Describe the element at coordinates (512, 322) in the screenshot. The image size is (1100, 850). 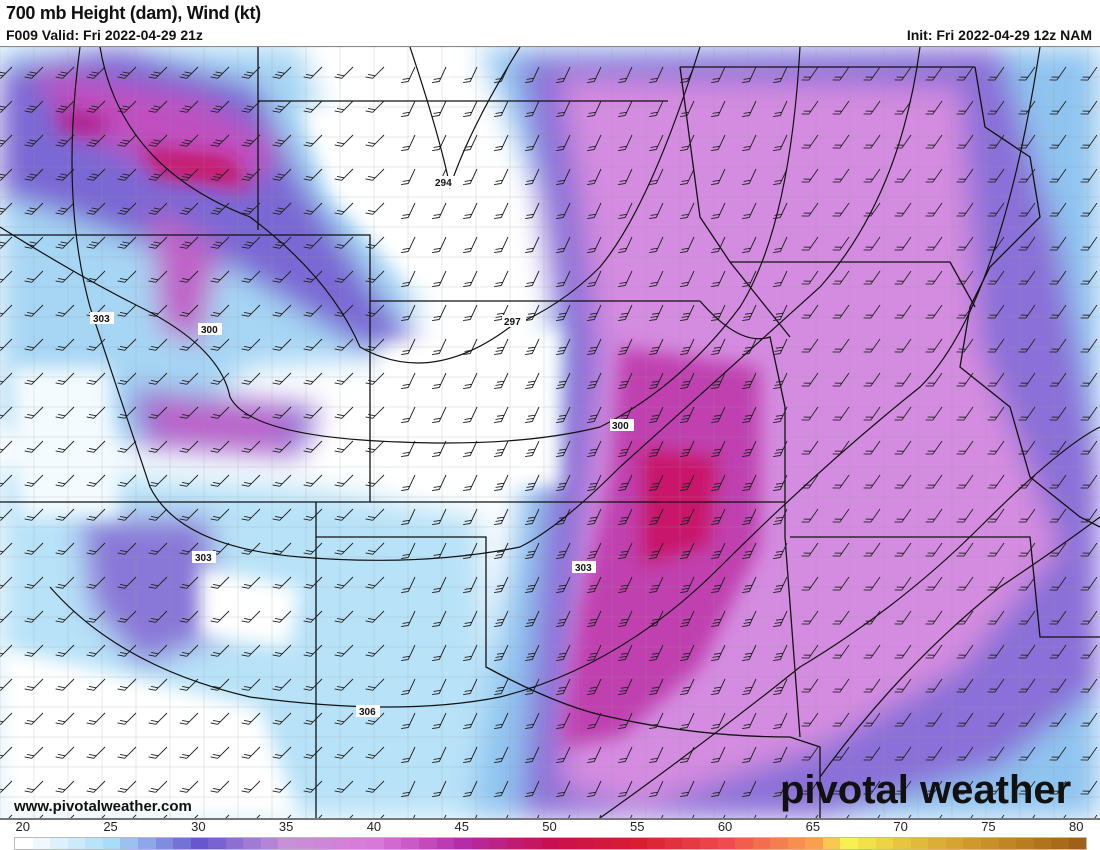
I see `contour-label-297: 297` at that location.